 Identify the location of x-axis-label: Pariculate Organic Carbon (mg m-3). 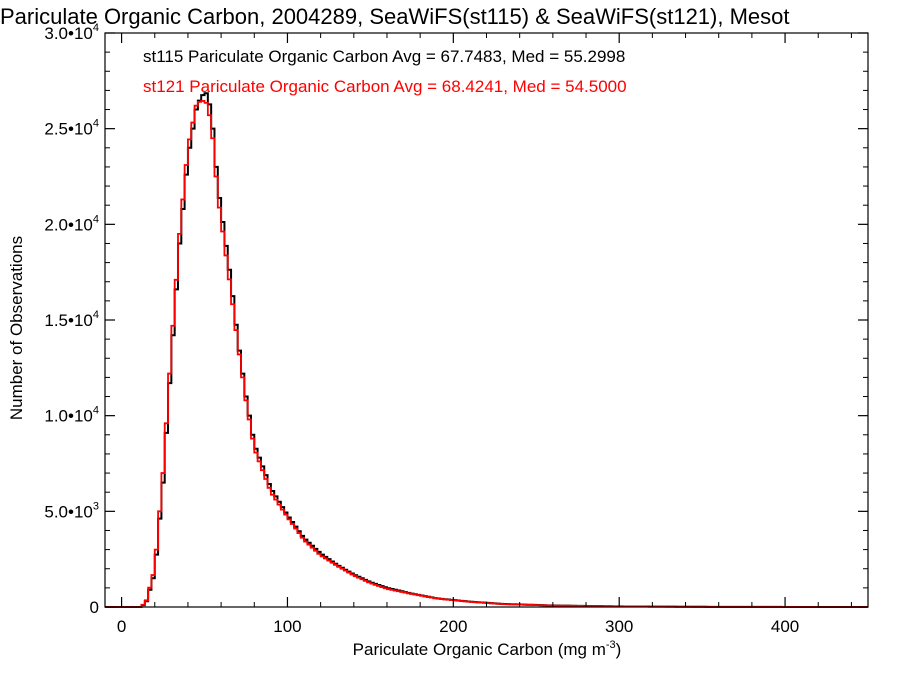
(487, 649).